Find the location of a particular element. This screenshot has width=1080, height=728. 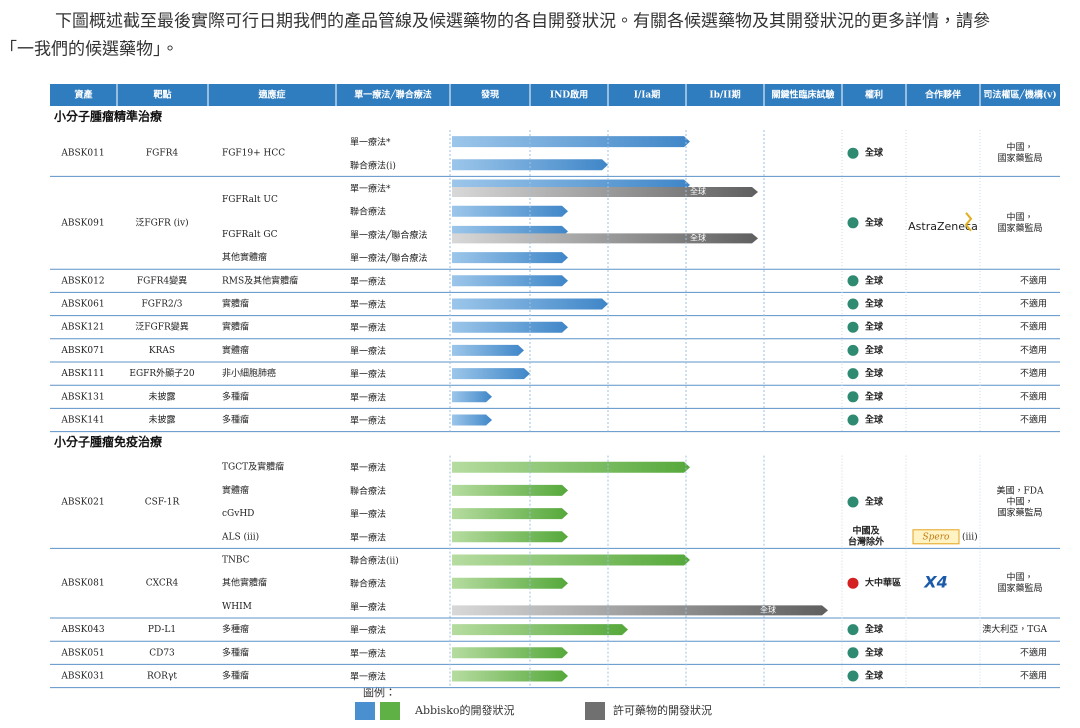

asset-name: ABSK061 is located at coordinates (82, 305).